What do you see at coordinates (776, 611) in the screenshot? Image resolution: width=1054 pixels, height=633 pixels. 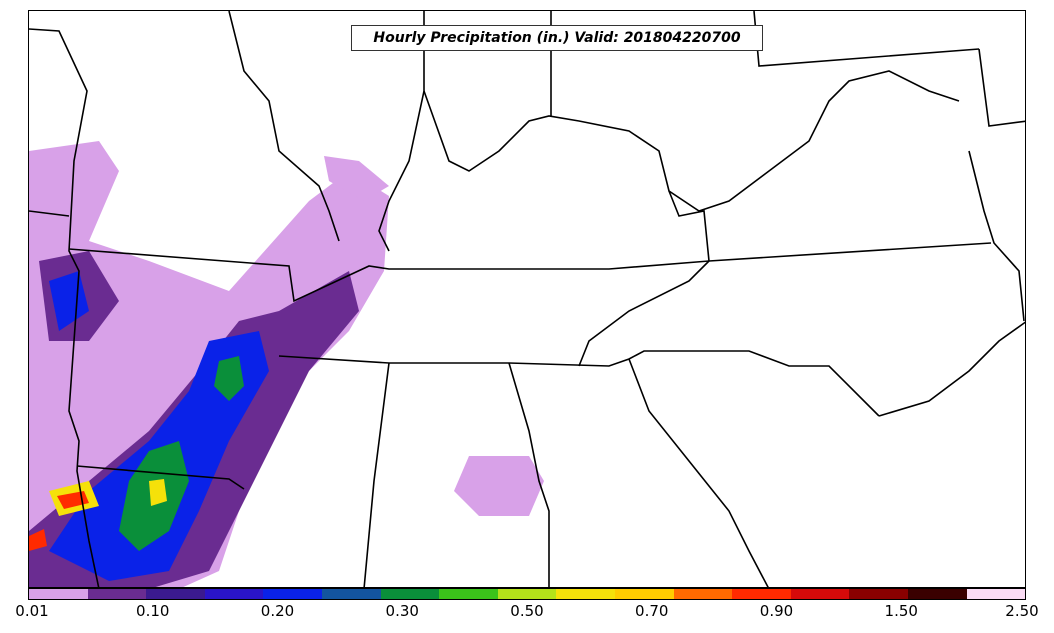 I see `colorbar-tick-label: 0.90` at bounding box center [776, 611].